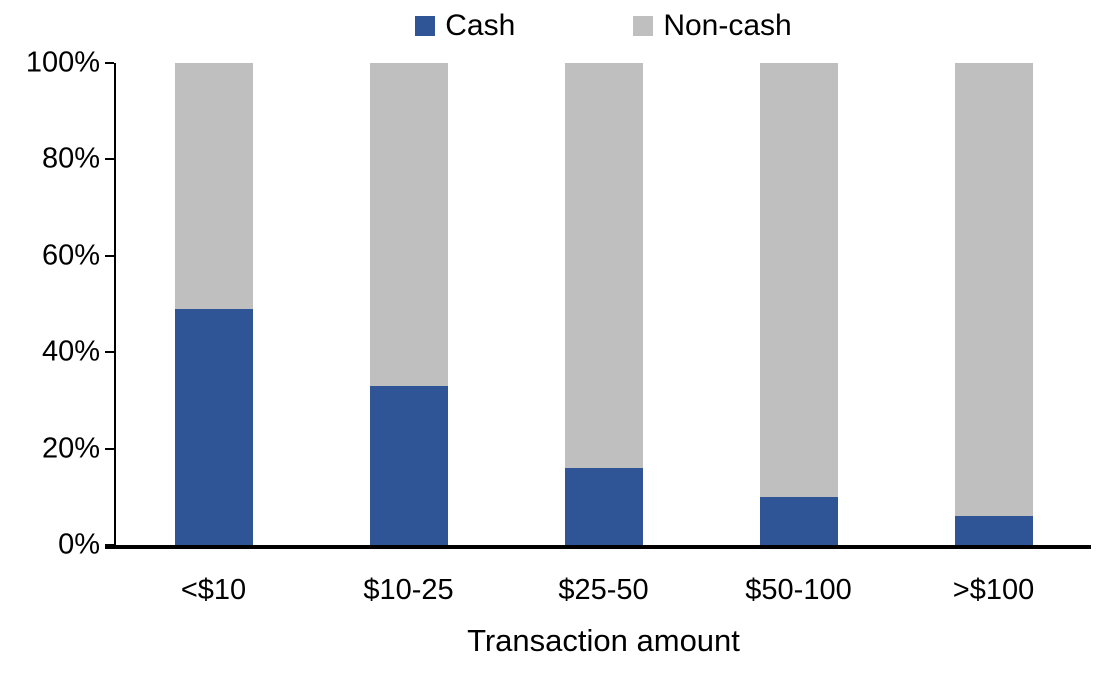 The height and width of the screenshot is (673, 1102). What do you see at coordinates (213, 590) in the screenshot?
I see `x-axis-tick-label: <$10` at bounding box center [213, 590].